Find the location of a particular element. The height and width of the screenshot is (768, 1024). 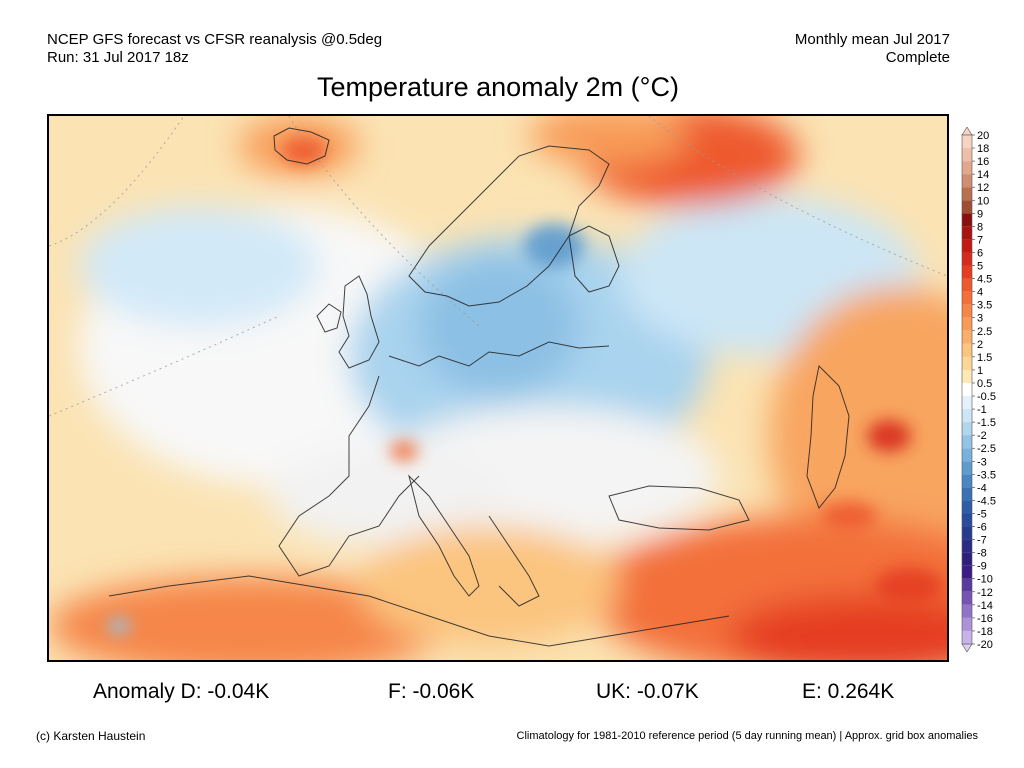

colorbar-tick-label: -6 is located at coordinates (982, 528).